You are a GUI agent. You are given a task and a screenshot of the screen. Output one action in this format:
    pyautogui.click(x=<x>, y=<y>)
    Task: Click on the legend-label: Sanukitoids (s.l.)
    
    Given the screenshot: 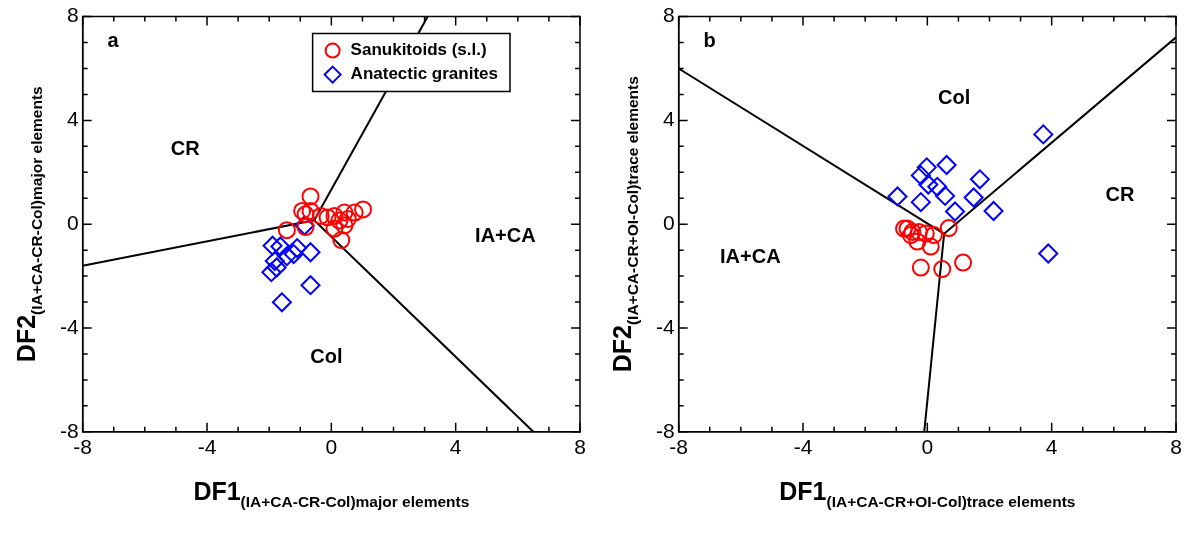 What is the action you would take?
    pyautogui.click(x=418, y=50)
    